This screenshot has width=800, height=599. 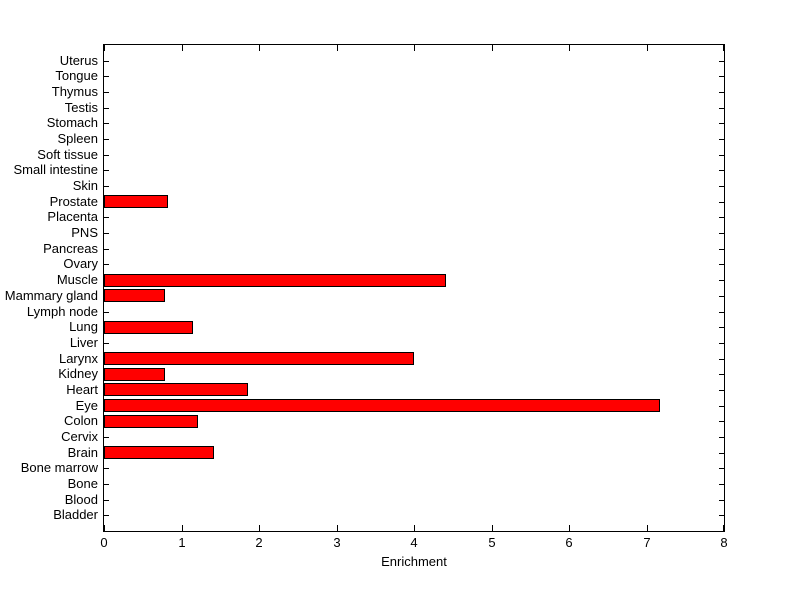 I want to click on category-label: Lymph node, so click(x=62, y=311).